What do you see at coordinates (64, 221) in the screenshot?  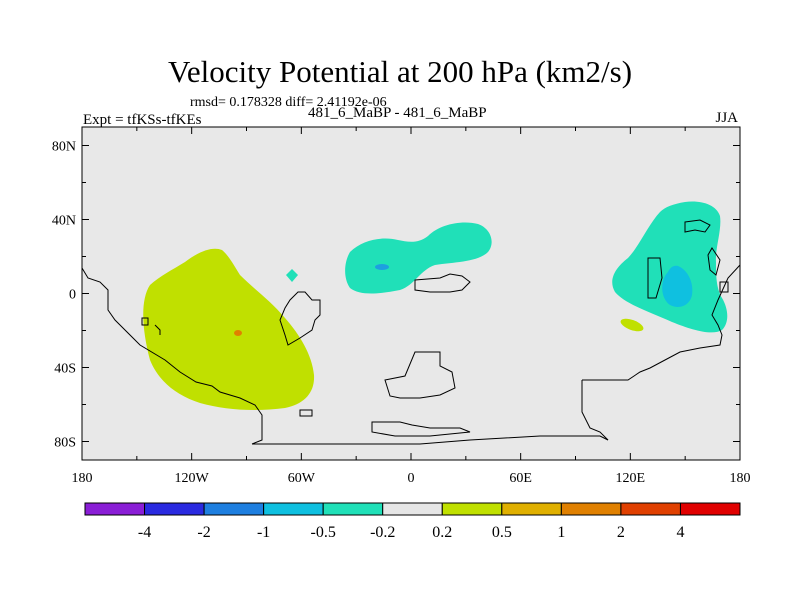 I see `y-tick-label: 40N` at bounding box center [64, 221].